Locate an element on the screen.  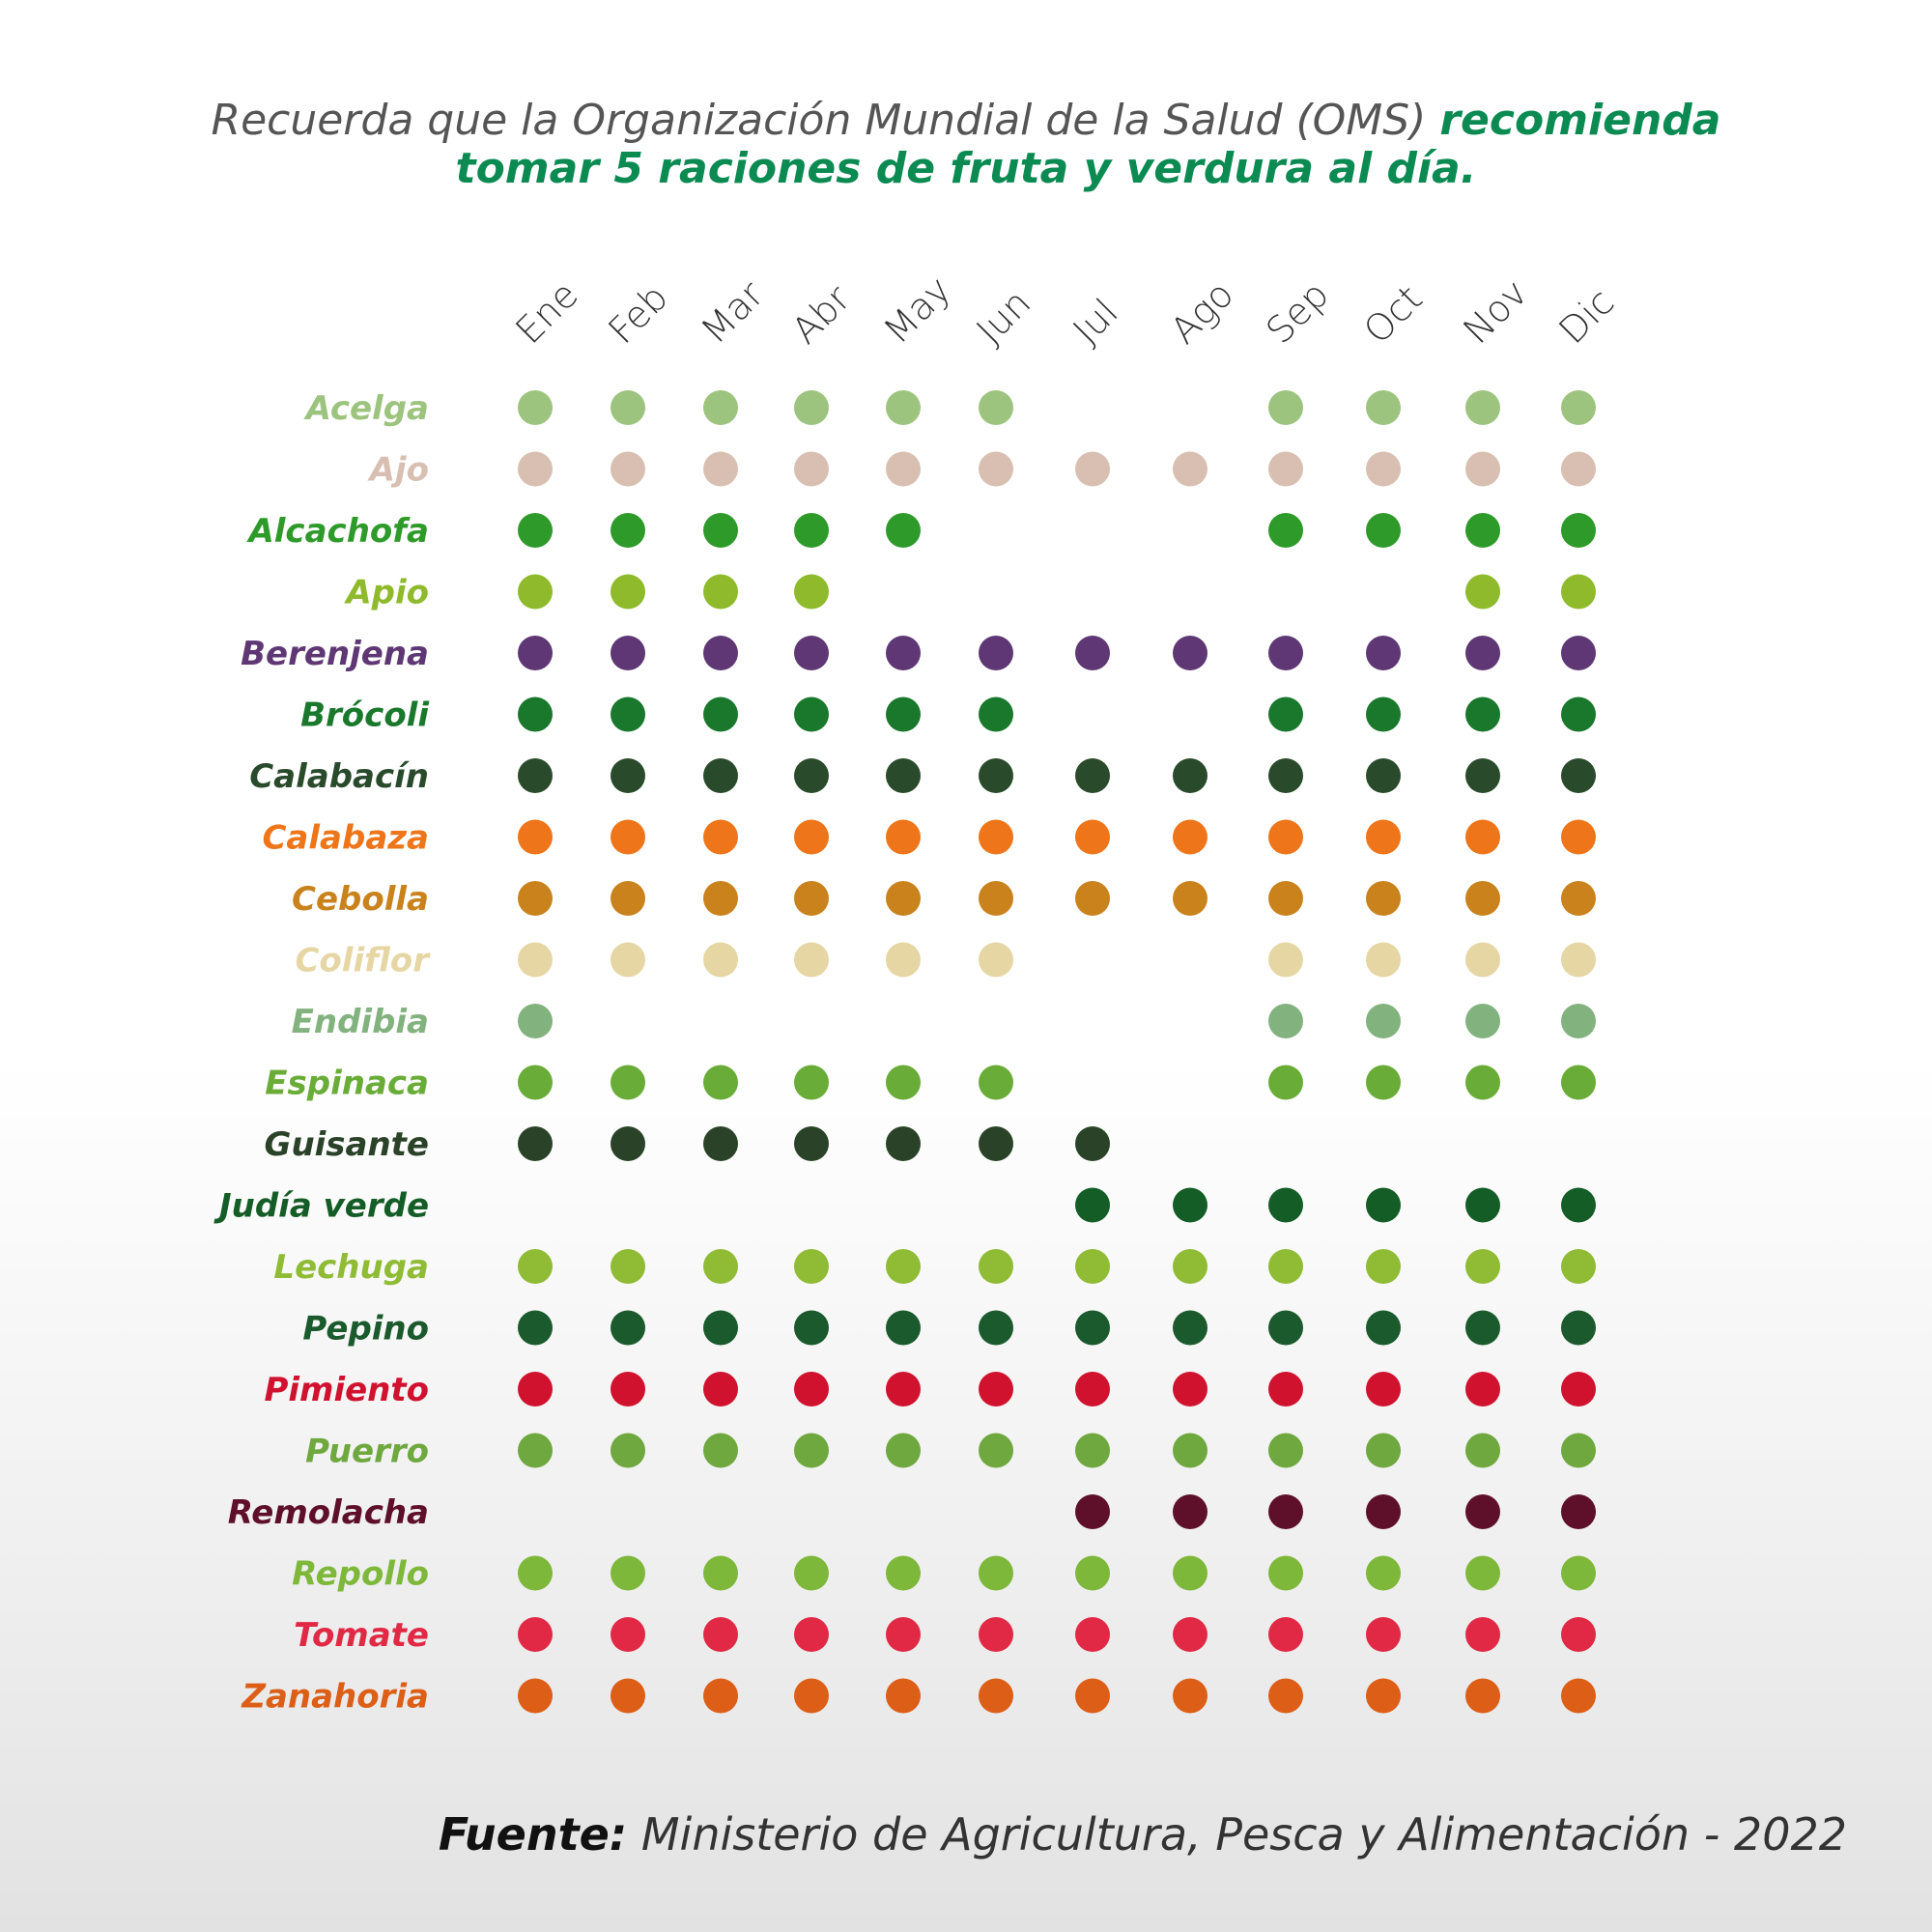
month-label-mar: Mar is located at coordinates (732, 312).